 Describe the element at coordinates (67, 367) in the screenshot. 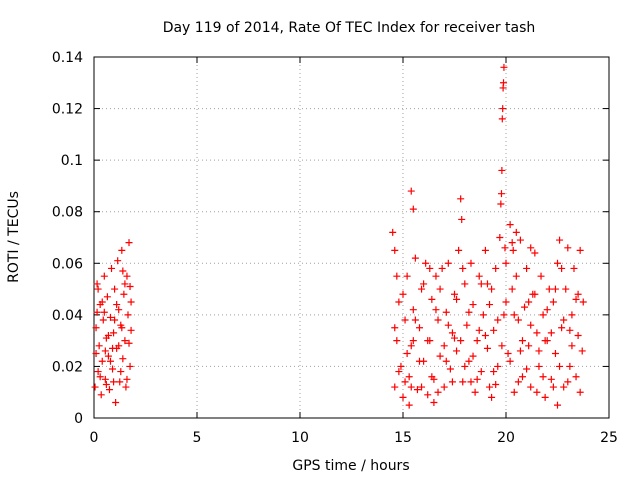

I see `y-tick-label: 0.02` at that location.